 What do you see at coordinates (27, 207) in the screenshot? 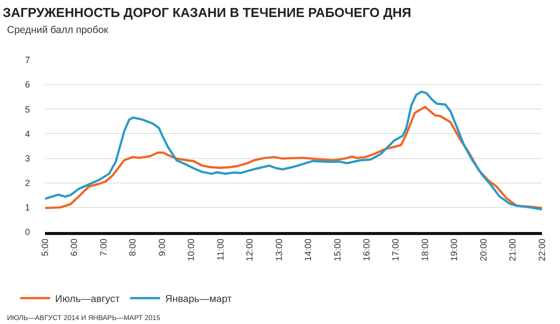
I see `y-tick-label: 1` at bounding box center [27, 207].